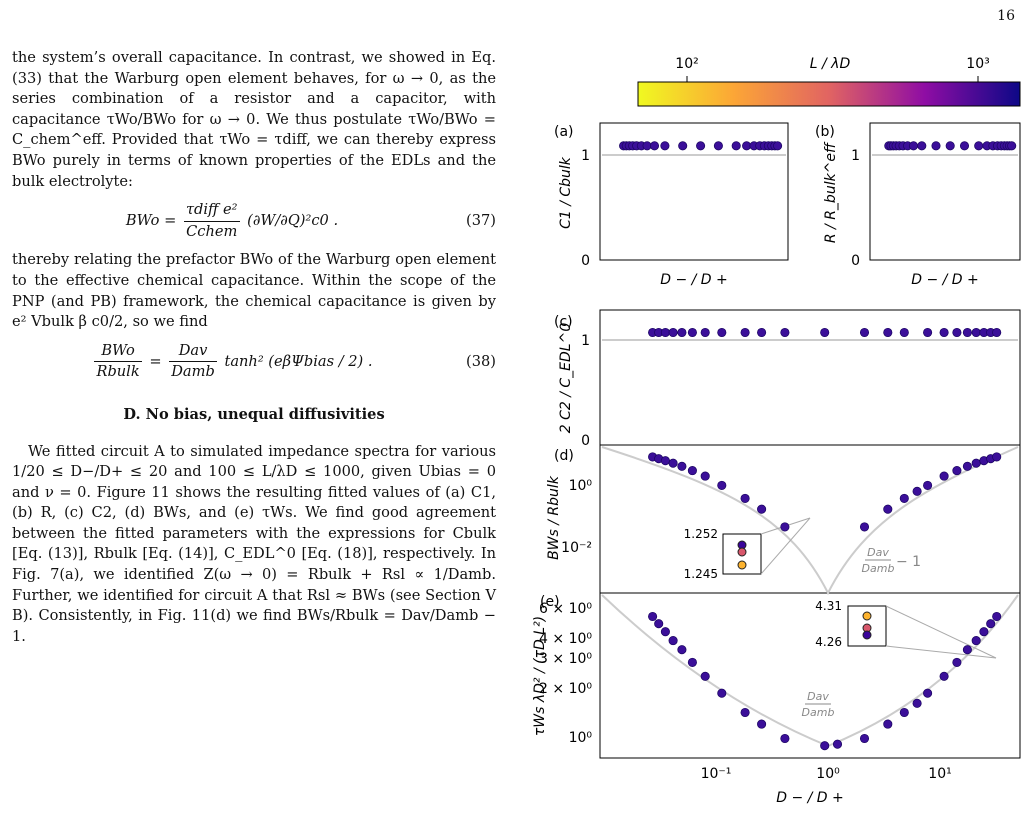 The width and height of the screenshot is (1029, 820). I want to click on panel-b-frame, so click(945, 191).